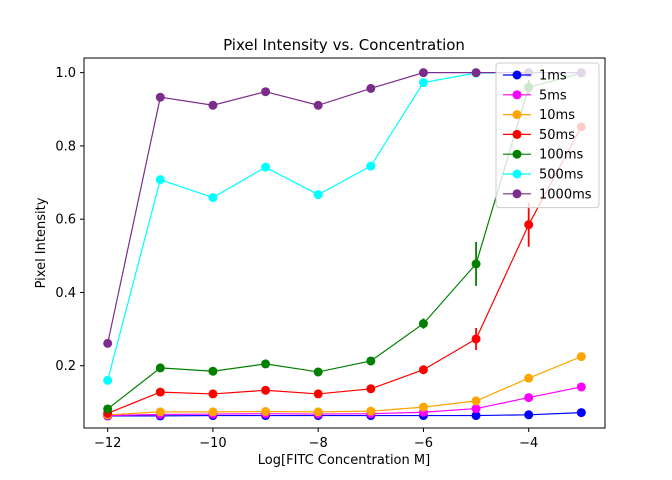  I want to click on y-axis-label: Pixel Intensity, so click(41, 242).